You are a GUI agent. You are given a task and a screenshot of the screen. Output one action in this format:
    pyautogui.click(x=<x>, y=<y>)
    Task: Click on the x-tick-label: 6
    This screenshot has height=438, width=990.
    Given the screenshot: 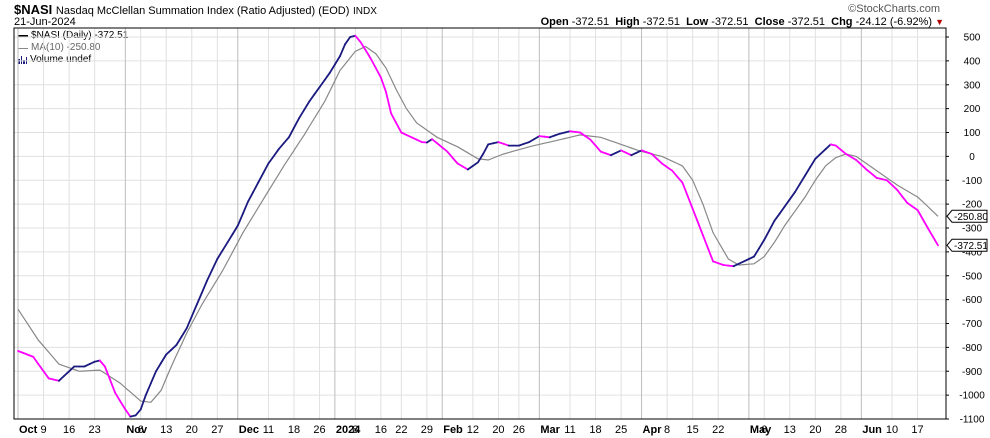 What is the action you would take?
    pyautogui.click(x=764, y=430)
    